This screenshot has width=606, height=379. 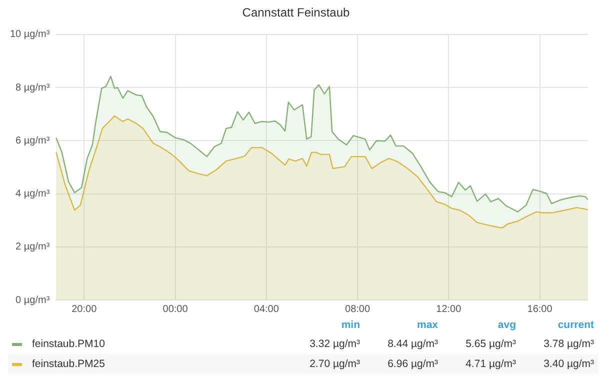 I want to click on text: current, so click(x=575, y=325).